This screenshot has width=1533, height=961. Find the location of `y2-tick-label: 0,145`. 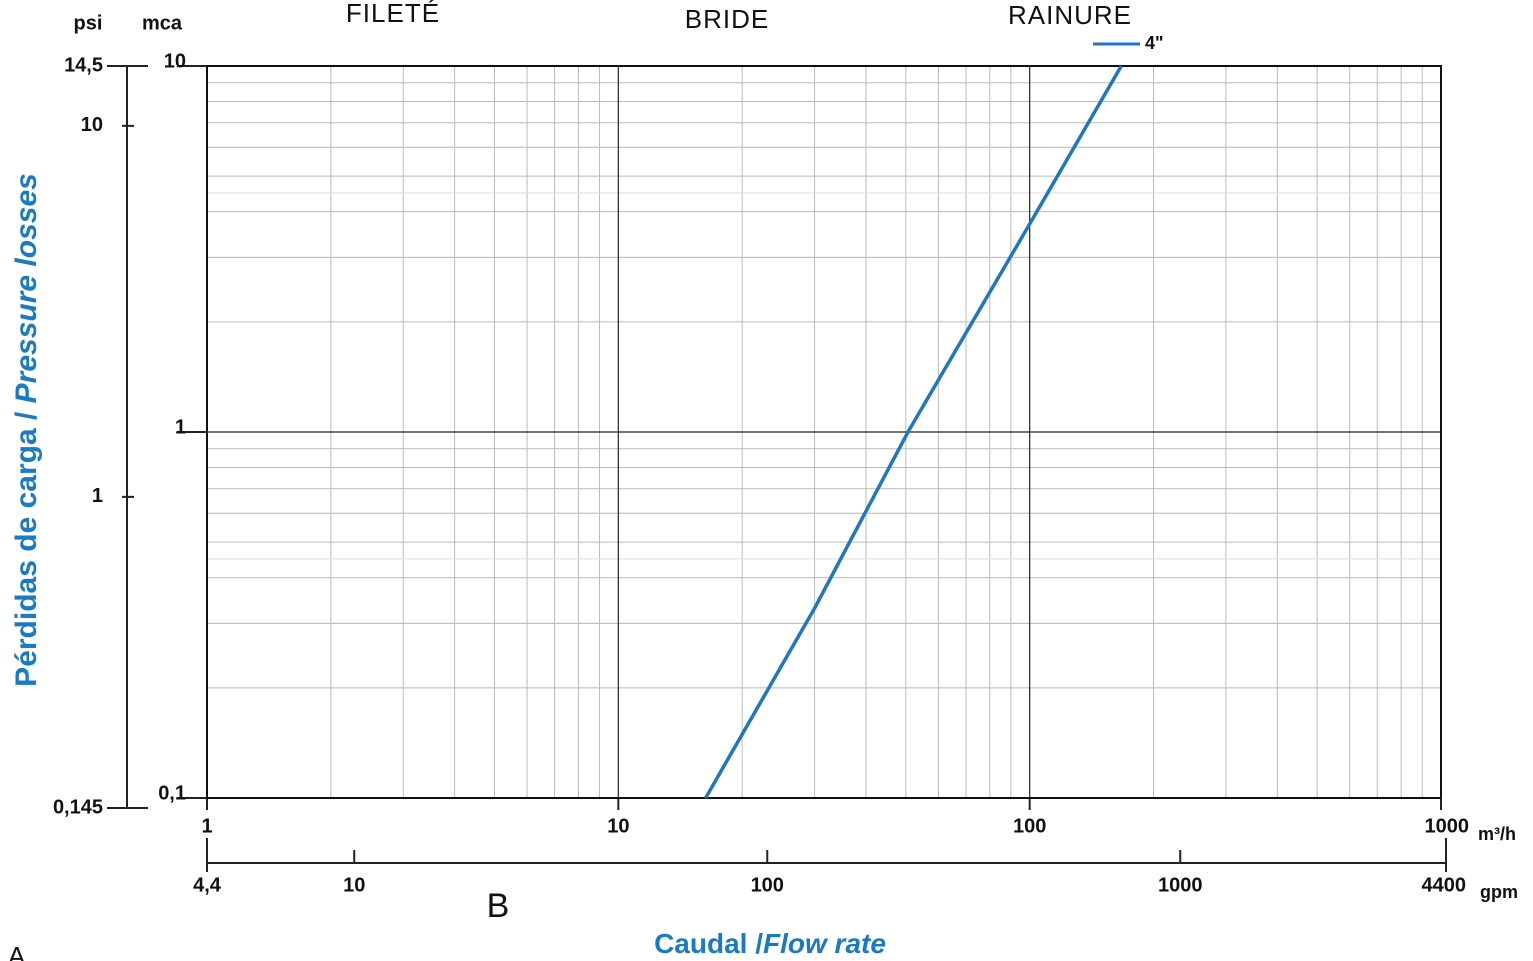

y2-tick-label: 0,145 is located at coordinates (78, 807).